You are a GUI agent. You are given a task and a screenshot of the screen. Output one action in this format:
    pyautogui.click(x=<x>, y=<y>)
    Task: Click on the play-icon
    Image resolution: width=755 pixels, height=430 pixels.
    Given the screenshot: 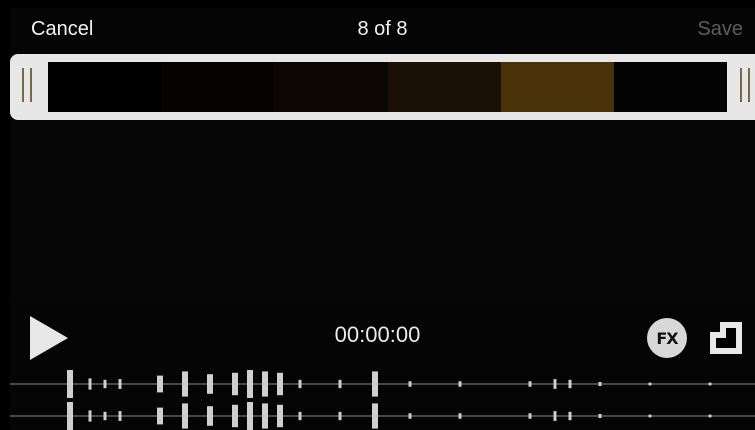 What is the action you would take?
    pyautogui.click(x=49, y=338)
    